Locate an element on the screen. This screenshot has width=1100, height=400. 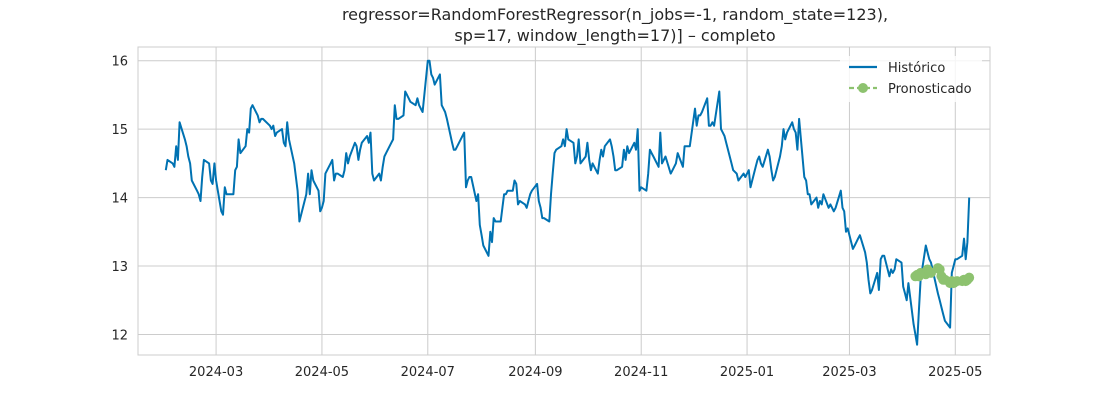
x-tick-label: 2024-11 is located at coordinates (641, 372).